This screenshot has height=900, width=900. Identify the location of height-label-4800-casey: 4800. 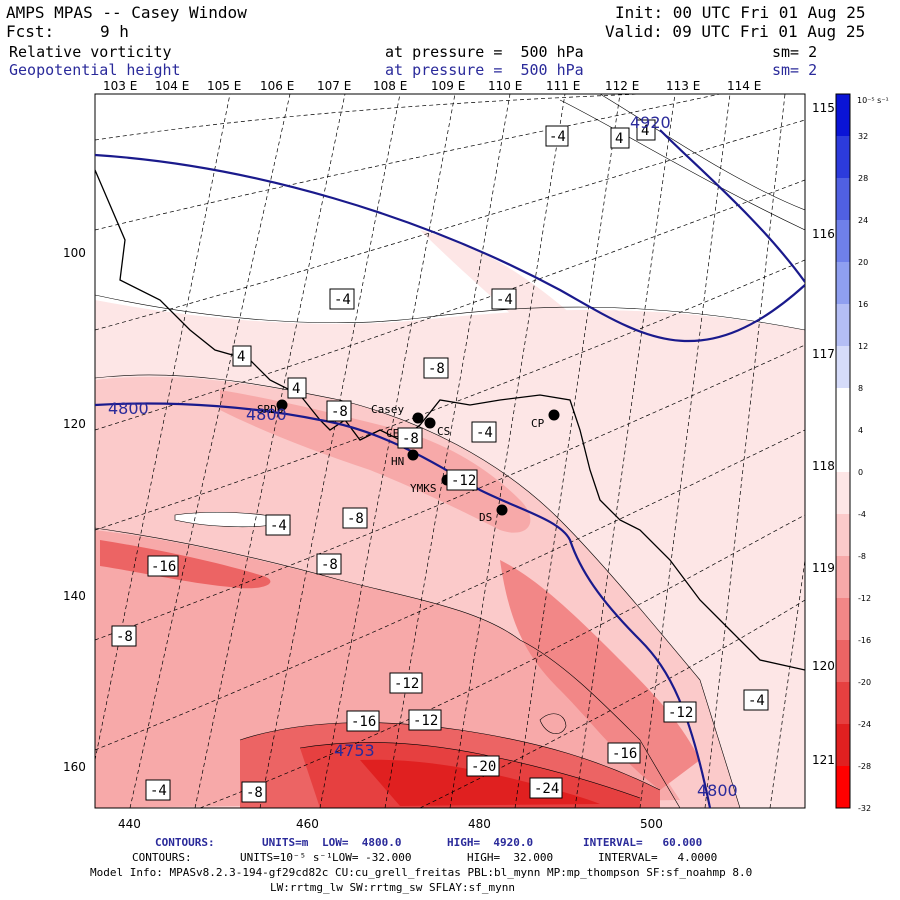
(266, 414).